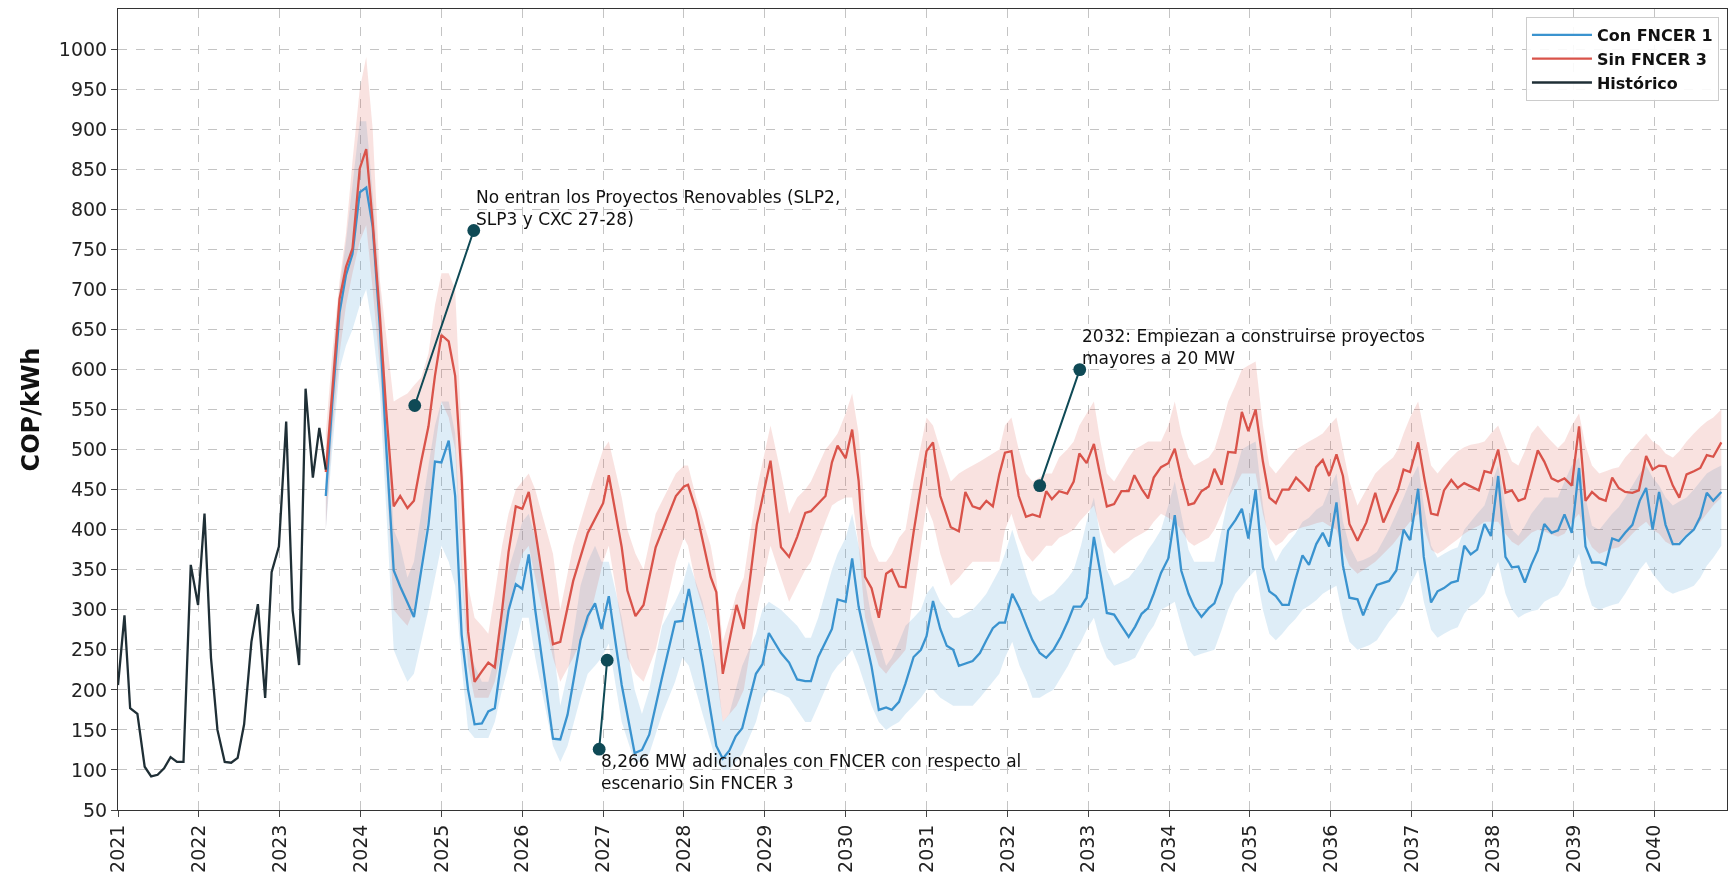  I want to click on x-tick-label: 2032, so click(1006, 848).